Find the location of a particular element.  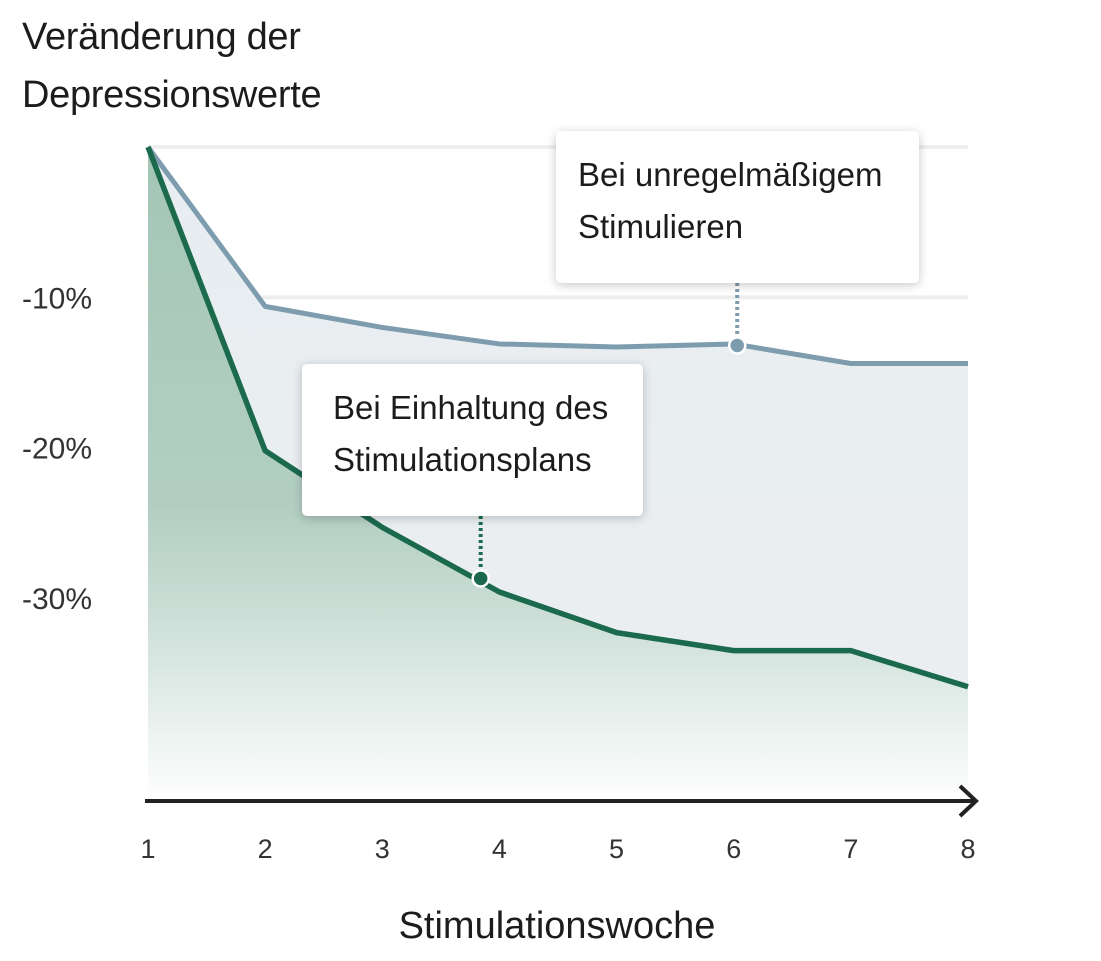

x-axis-arrow is located at coordinates (968, 801).